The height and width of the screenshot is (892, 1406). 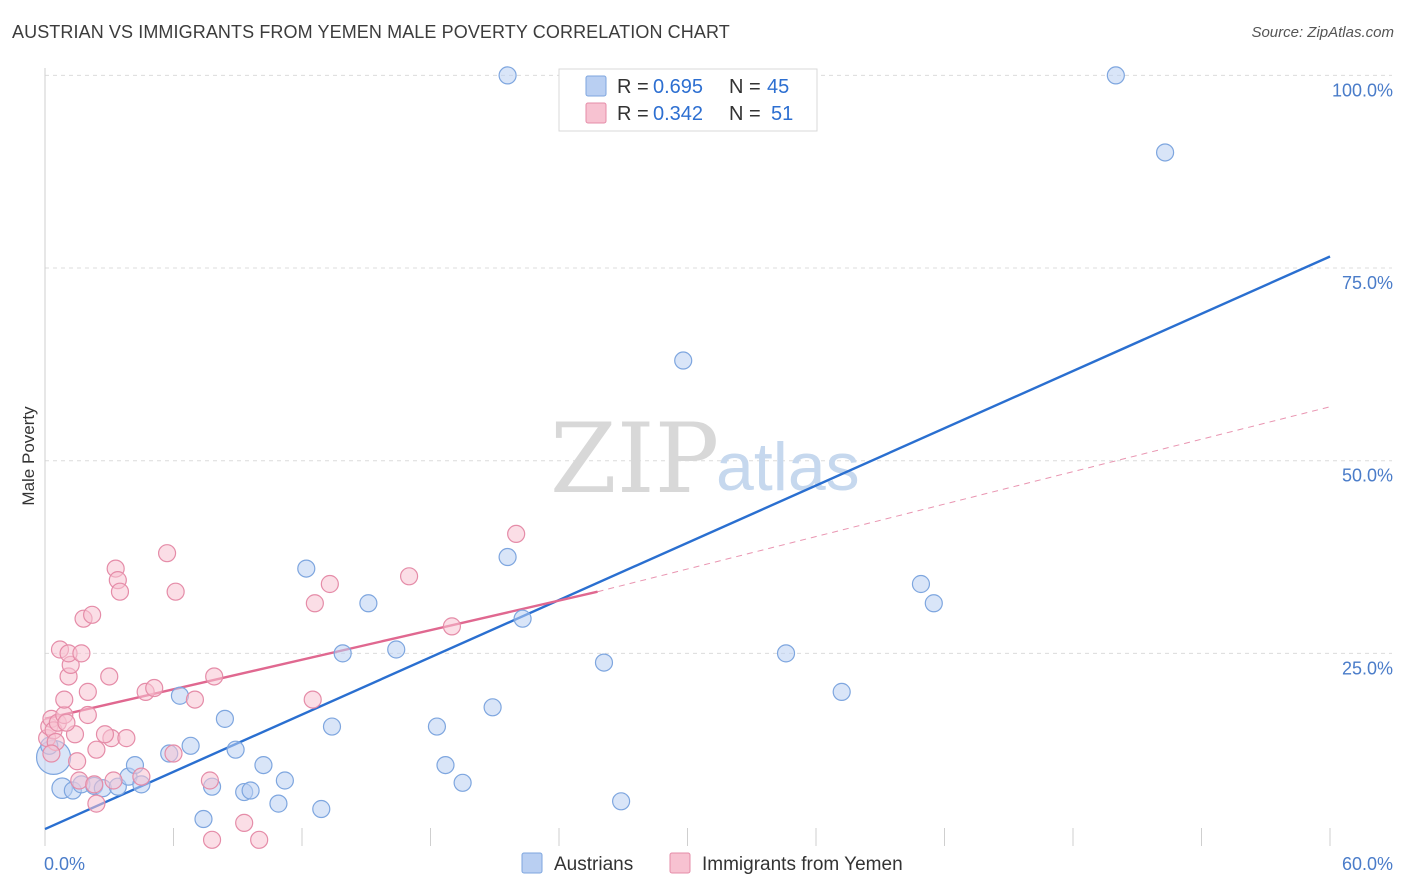 What do you see at coordinates (745, 87) in the screenshot?
I see `legend-n-label-0: N =` at bounding box center [745, 87].